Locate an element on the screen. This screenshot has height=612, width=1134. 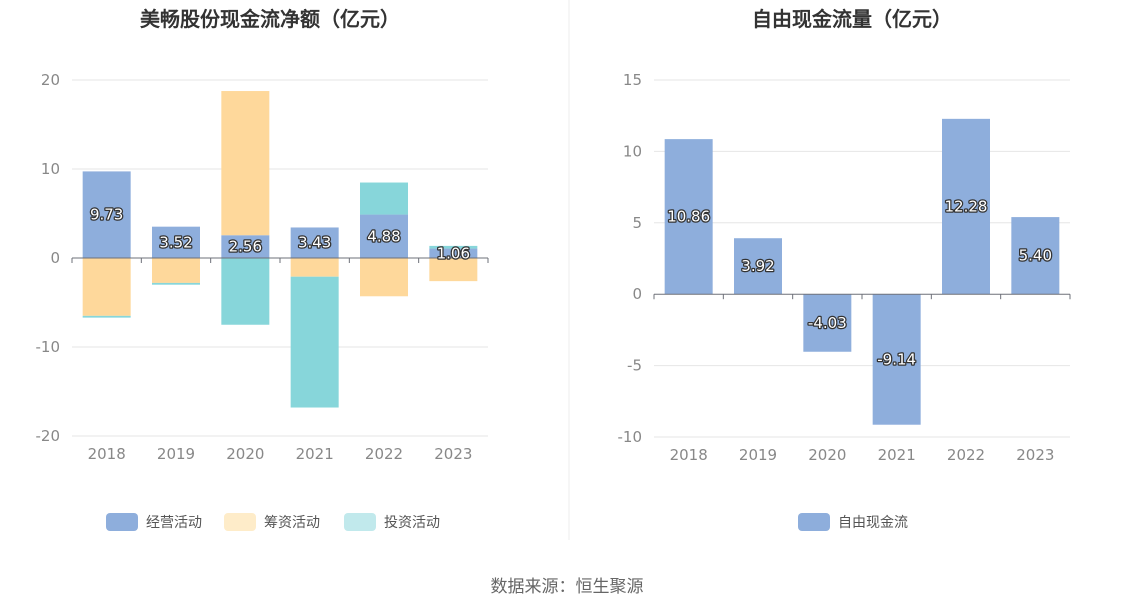
data-label: 3.43 is located at coordinates (314, 243).